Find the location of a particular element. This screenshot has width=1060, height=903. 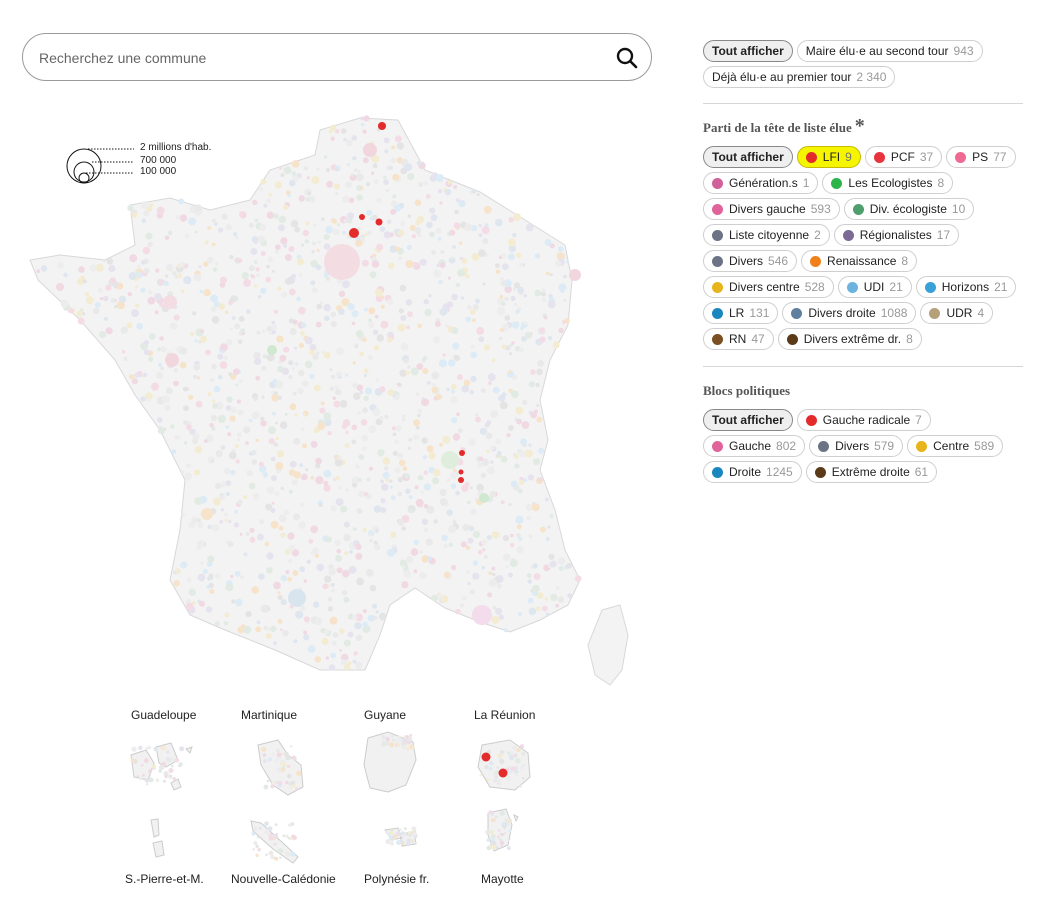

city-bubble is located at coordinates (172, 360).